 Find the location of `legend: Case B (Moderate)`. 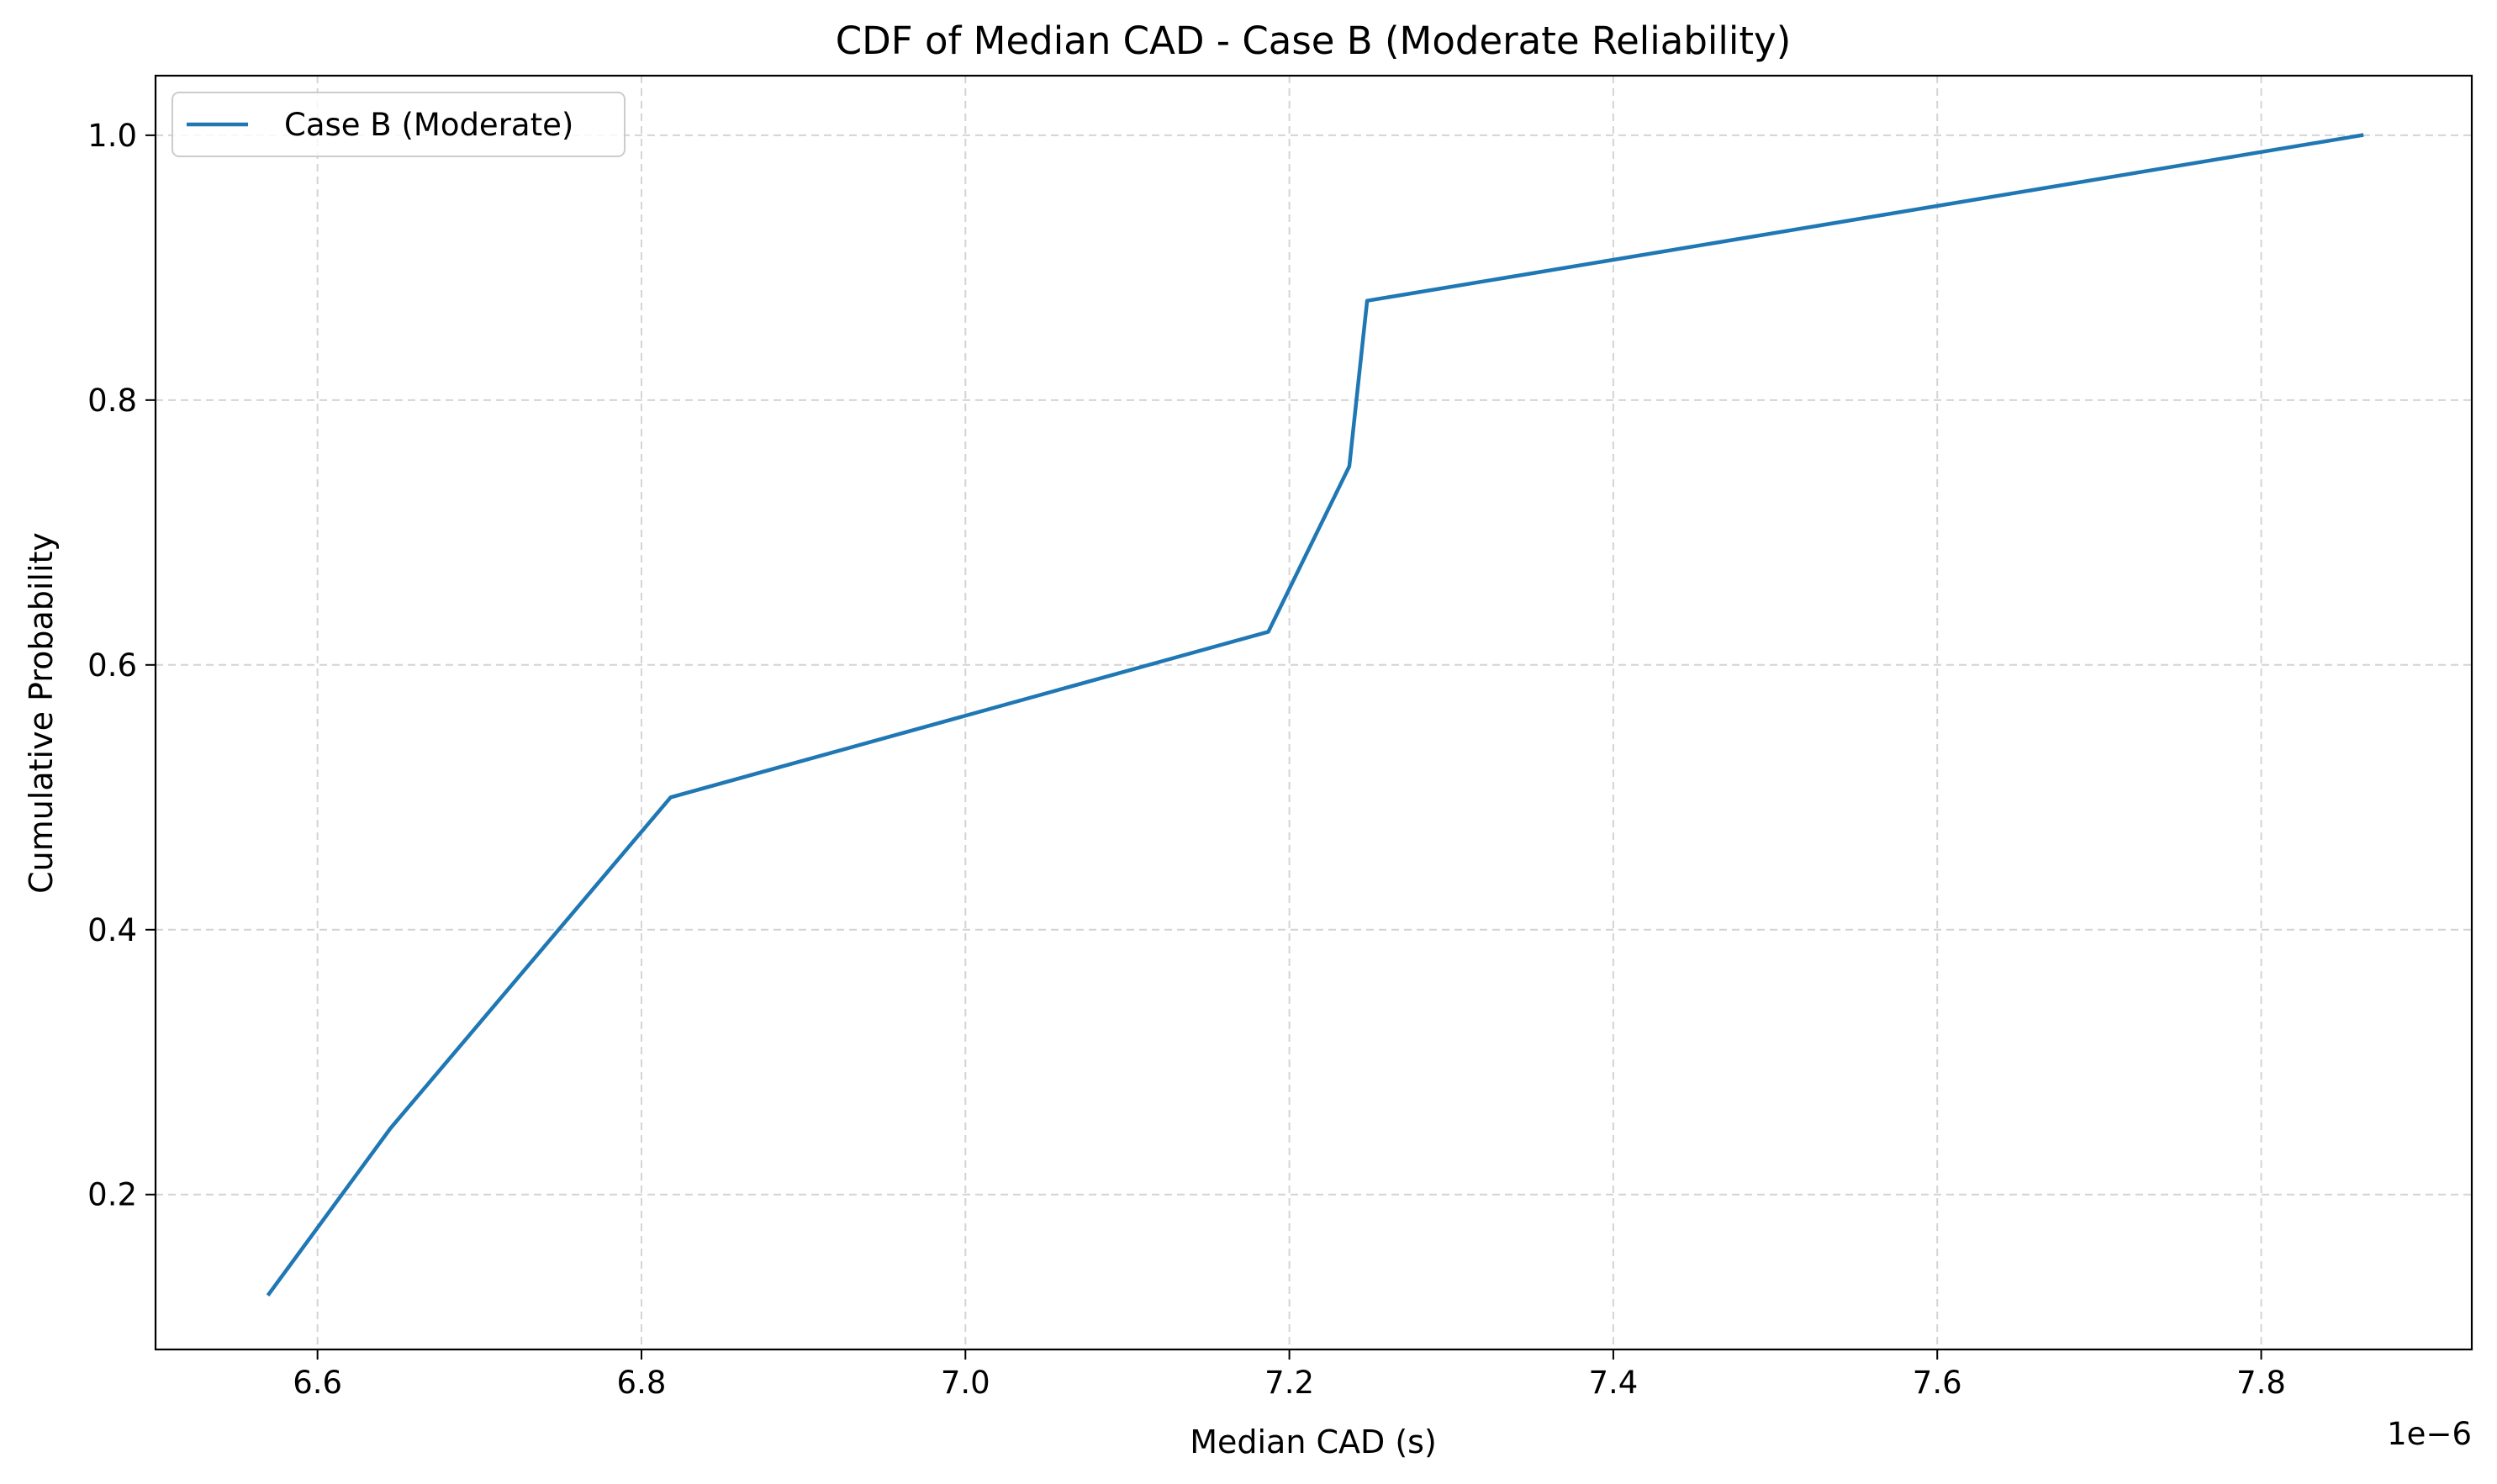

legend: Case B (Moderate) is located at coordinates (399, 124).